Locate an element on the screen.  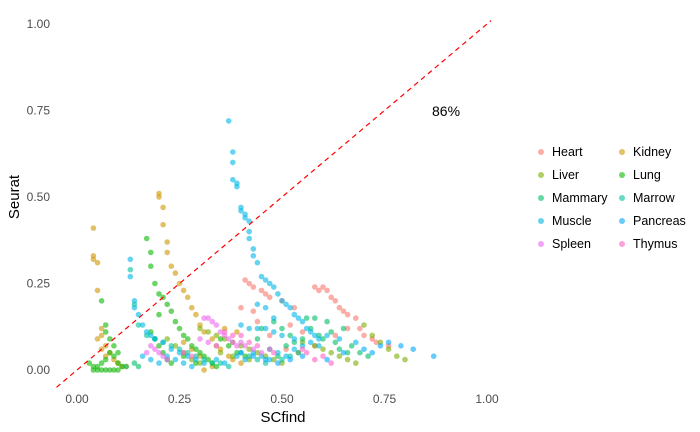
y-tick-label-2: 0.50 is located at coordinates (39, 197).